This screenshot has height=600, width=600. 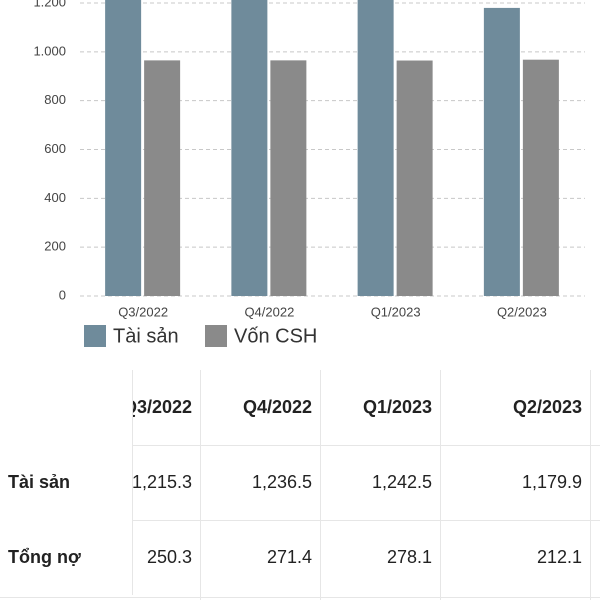 I want to click on y-tick-label: 600, so click(x=55, y=148).